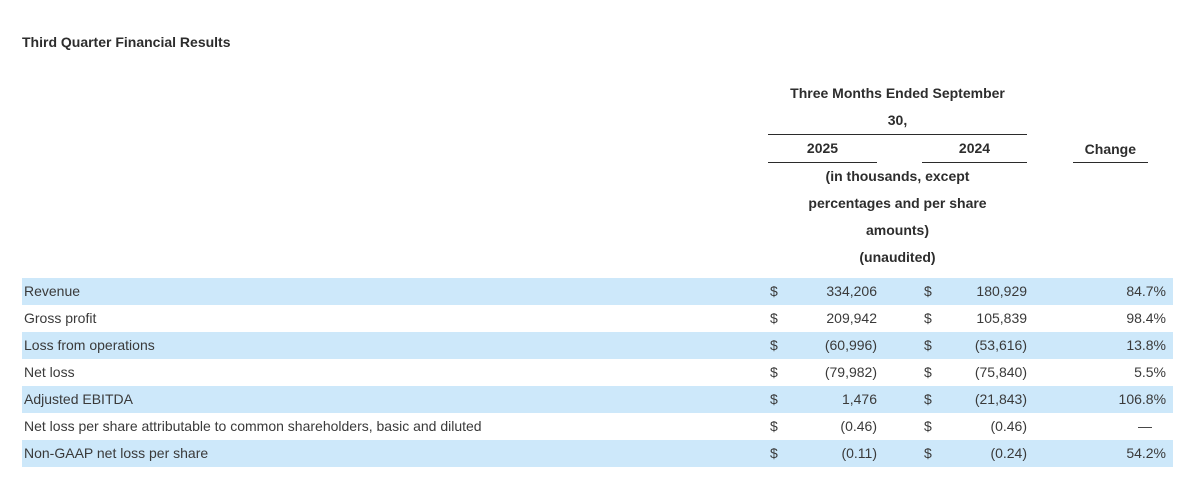 This screenshot has width=1191, height=479. I want to click on value-2025: 209,942, so click(851, 318).